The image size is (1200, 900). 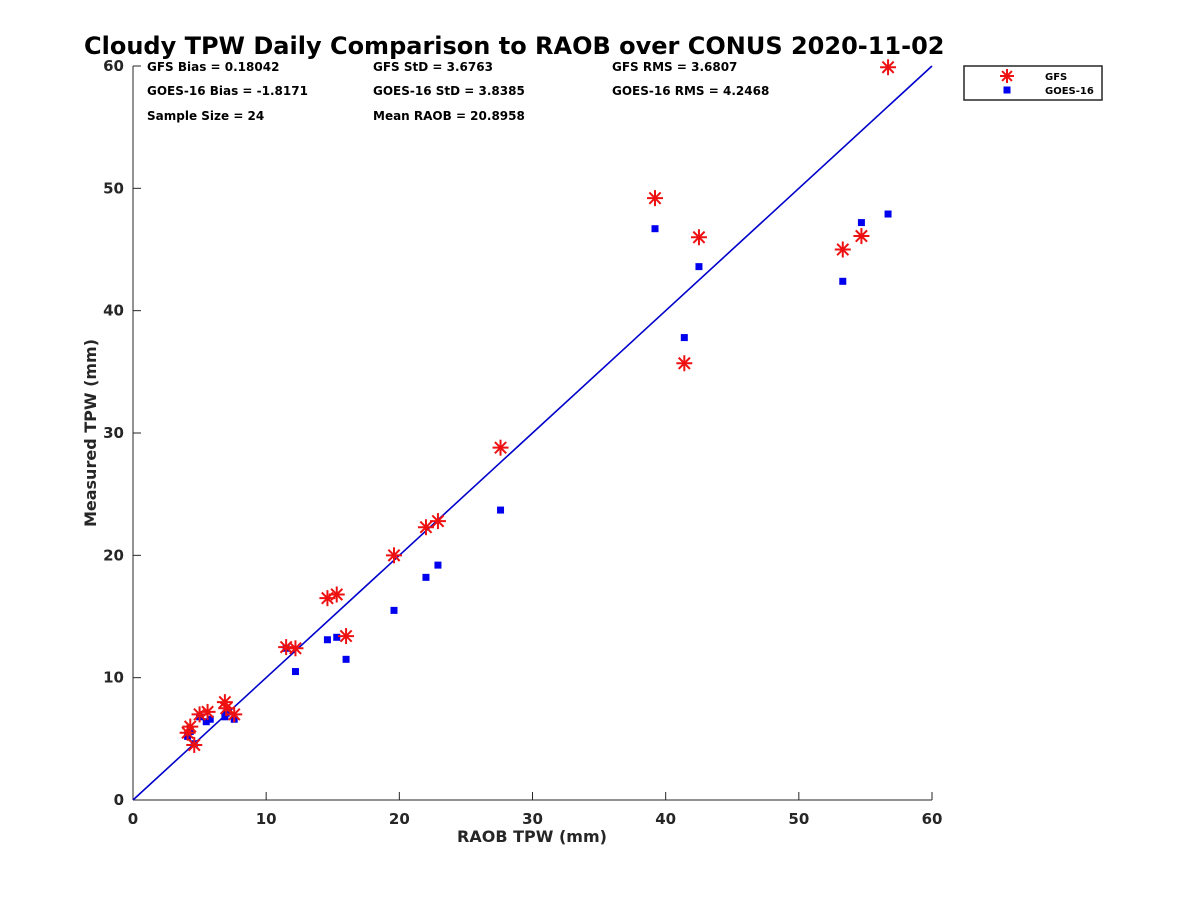 What do you see at coordinates (399, 819) in the screenshot?
I see `x-tick-label: 20` at bounding box center [399, 819].